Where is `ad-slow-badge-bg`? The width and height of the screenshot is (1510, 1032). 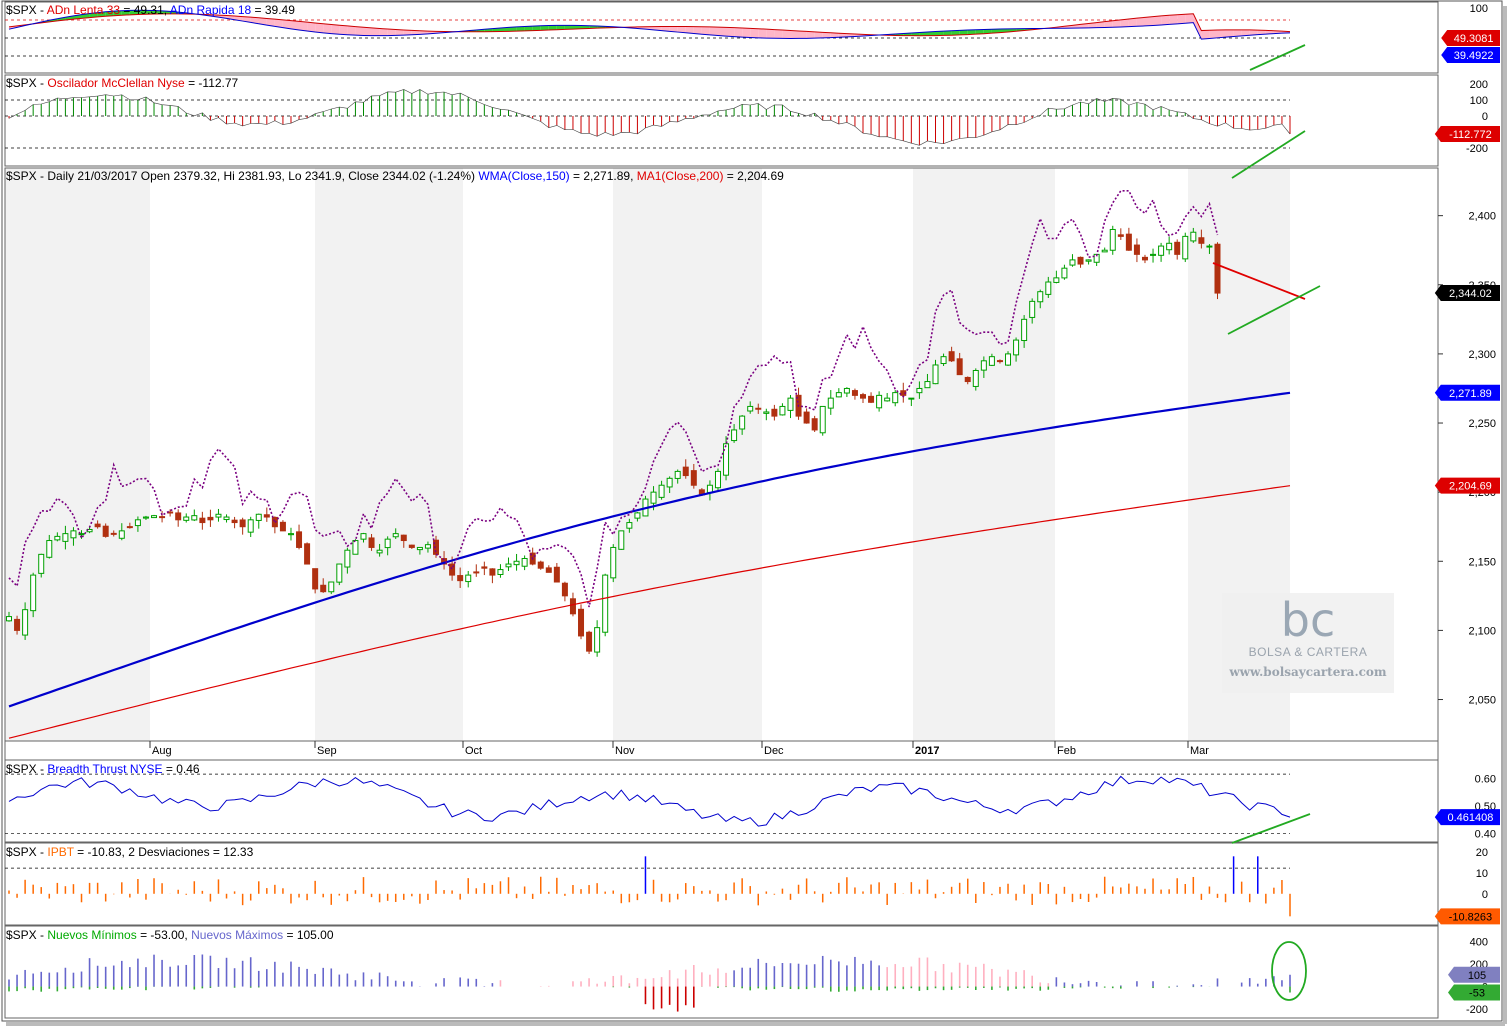
ad-slow-badge-bg is located at coordinates (1470, 38).